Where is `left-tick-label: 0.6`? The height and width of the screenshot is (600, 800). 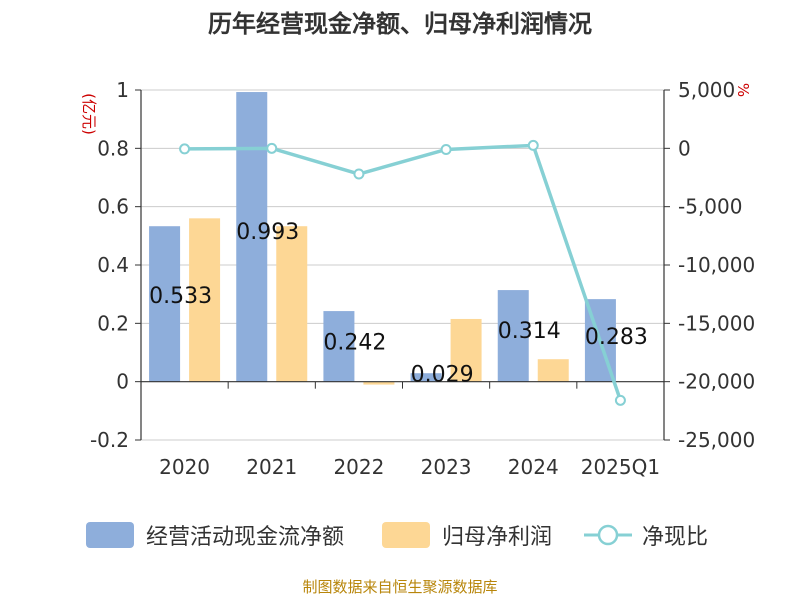 left-tick-label: 0.6 is located at coordinates (113, 207).